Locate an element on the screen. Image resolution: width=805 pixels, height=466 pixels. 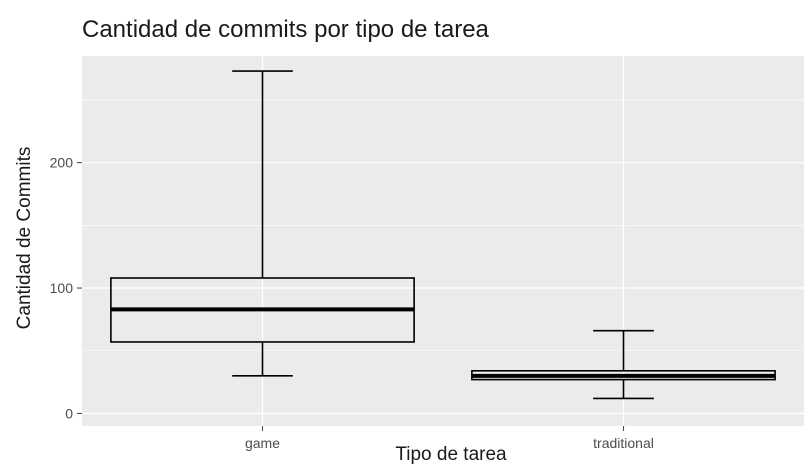
x-tick-label: game is located at coordinates (262, 443).